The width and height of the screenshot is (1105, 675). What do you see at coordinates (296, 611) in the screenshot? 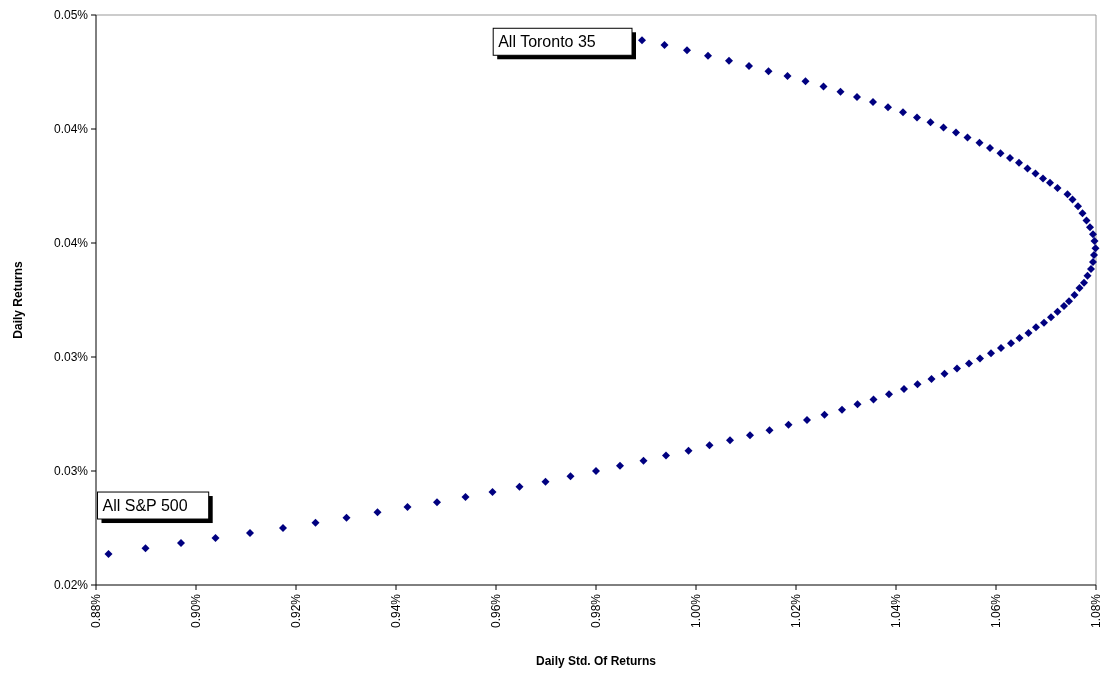
I see `x-tick-label: 0.92%` at bounding box center [296, 611].